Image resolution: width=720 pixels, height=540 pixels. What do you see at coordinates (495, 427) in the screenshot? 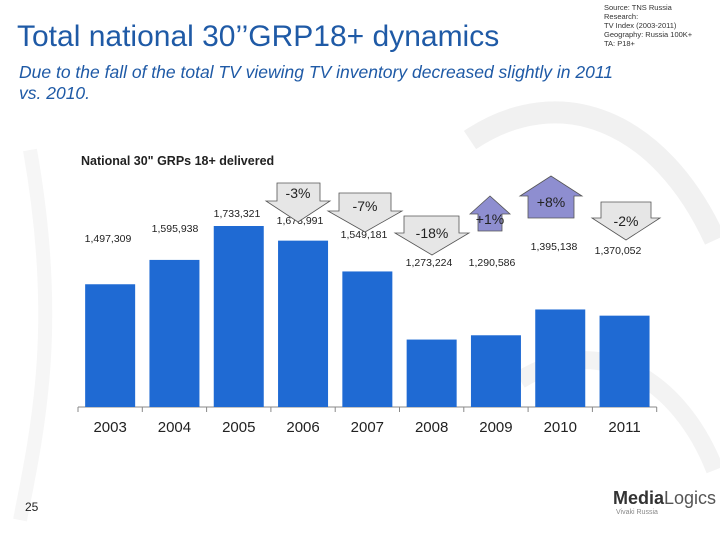
I see `x-tick-label-2009: 2009` at bounding box center [495, 427].